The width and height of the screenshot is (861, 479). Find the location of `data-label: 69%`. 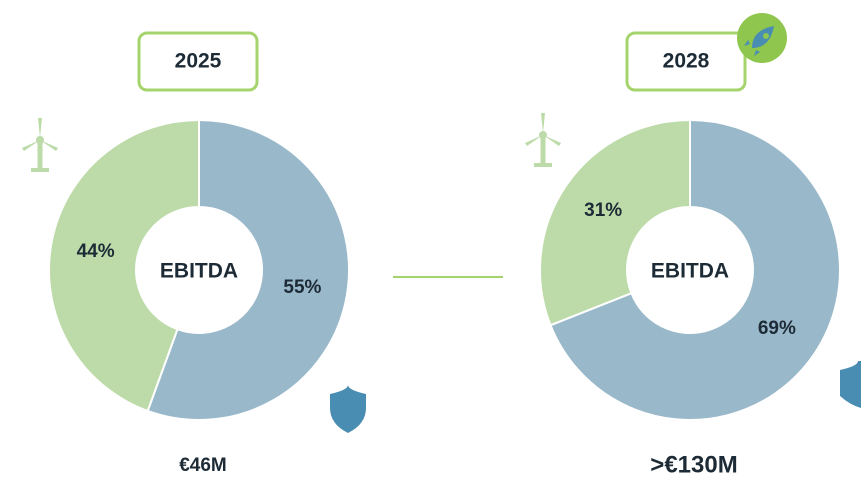

data-label: 69% is located at coordinates (777, 328).